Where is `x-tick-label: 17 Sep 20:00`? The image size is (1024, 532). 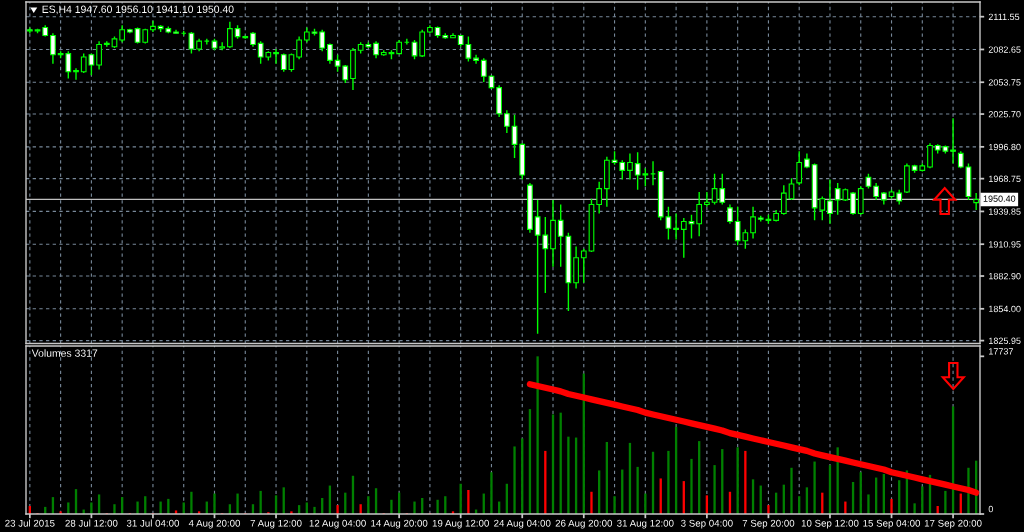 x-tick-label: 17 Sep 20:00 is located at coordinates (953, 524).